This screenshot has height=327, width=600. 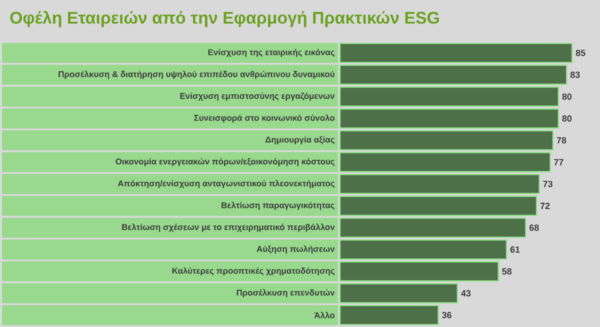 What do you see at coordinates (228, 228) in the screenshot?
I see `y-tick-label: Βελτίωση σχέσεων με το επιχειρηματικό περιβάλλον` at bounding box center [228, 228].